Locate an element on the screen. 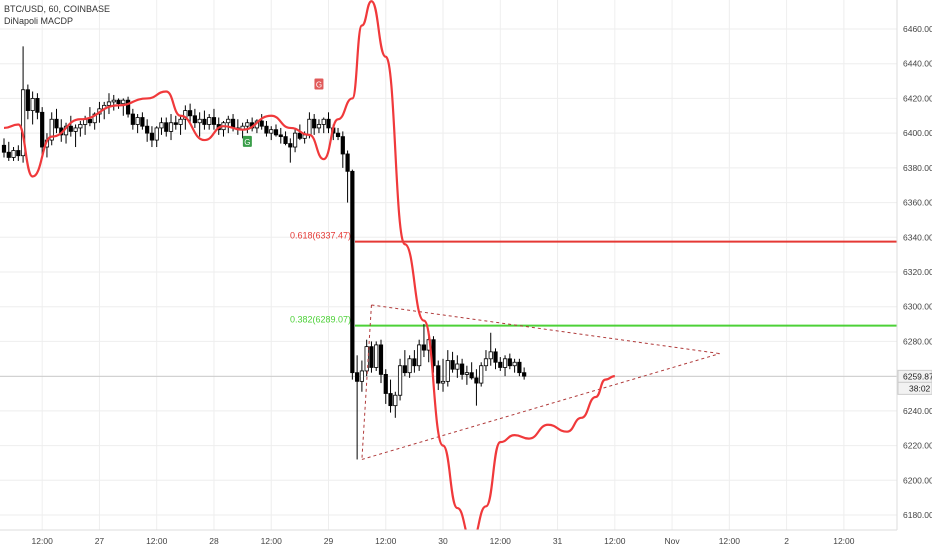 Image resolution: width=932 pixels, height=550 pixels. symbol-label: BTC/USD, 60, COINBASE is located at coordinates (57, 9).